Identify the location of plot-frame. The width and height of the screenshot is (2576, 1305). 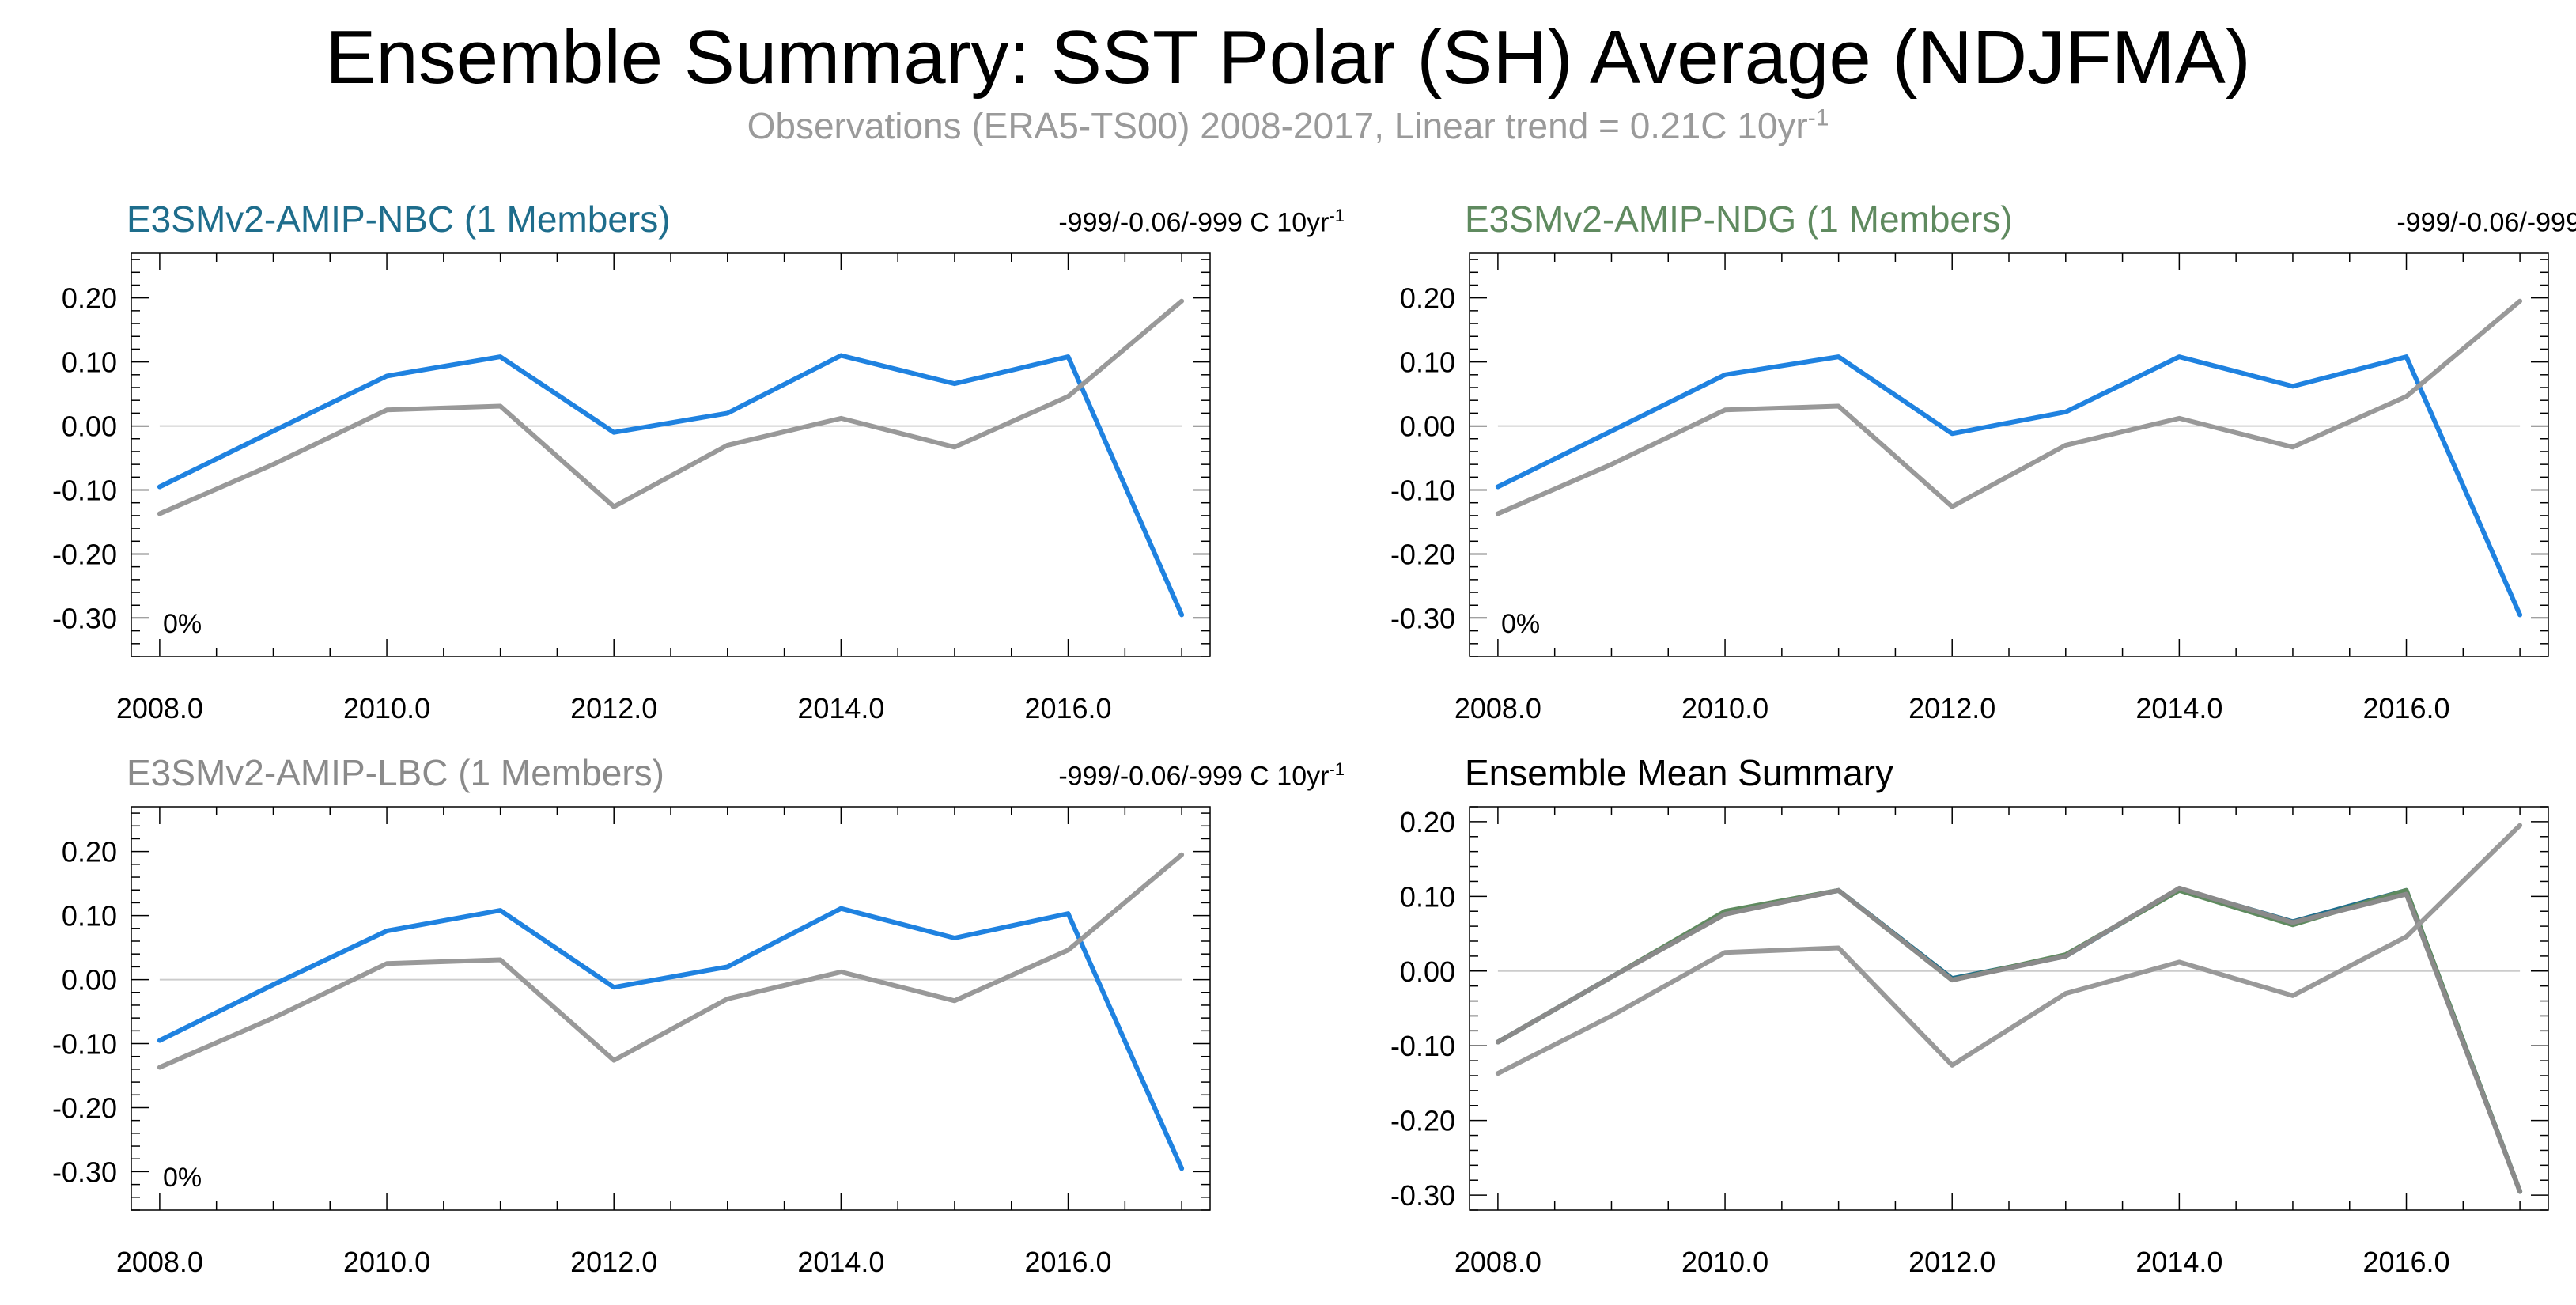
(2009, 1008).